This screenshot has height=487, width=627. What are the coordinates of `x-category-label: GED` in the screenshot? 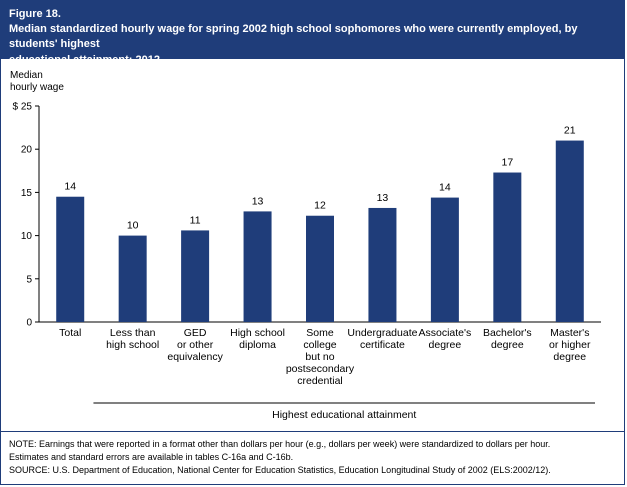 It's located at (195, 333).